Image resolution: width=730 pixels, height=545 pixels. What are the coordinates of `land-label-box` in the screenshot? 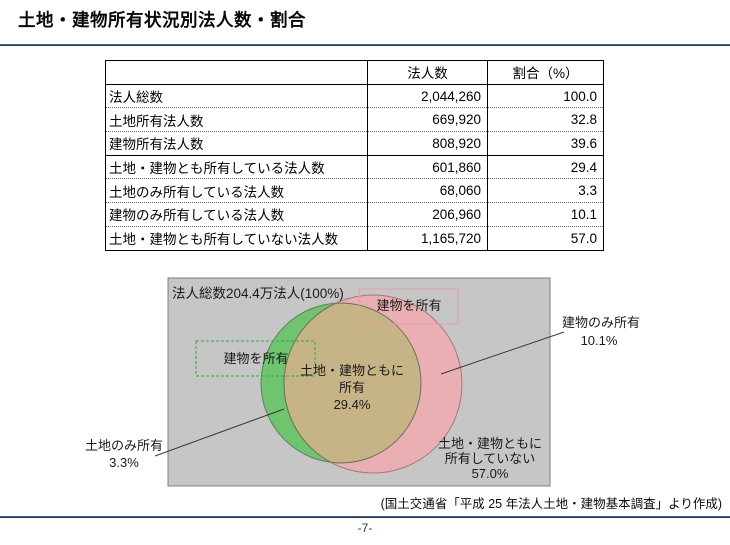 It's located at (255, 358).